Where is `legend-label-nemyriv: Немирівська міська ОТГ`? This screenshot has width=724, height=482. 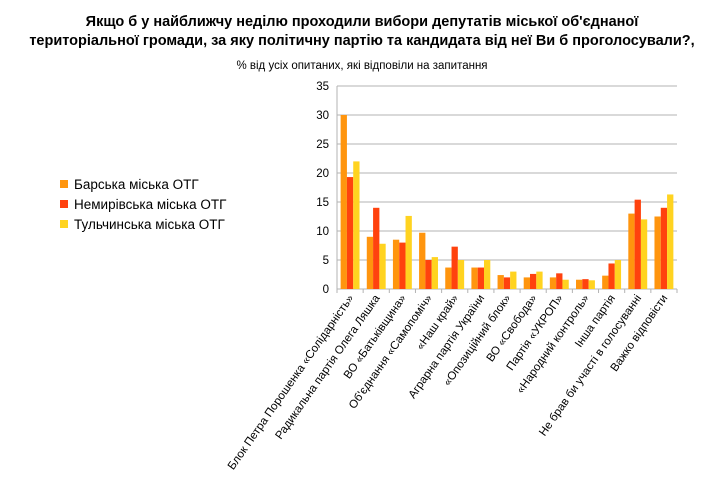
legend-label-nemyriv: Немирівська міська ОТГ is located at coordinates (150, 204).